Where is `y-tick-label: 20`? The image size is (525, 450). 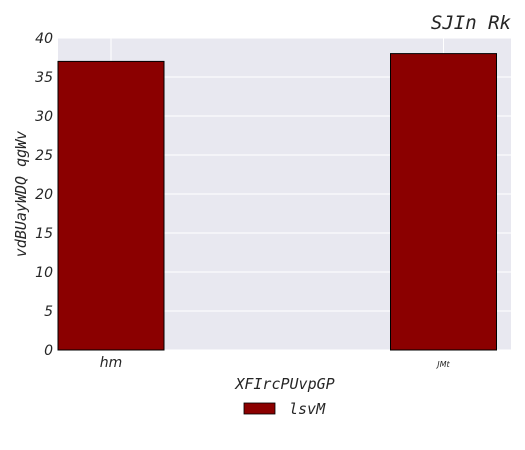 y-tick-label: 20 is located at coordinates (44, 195).